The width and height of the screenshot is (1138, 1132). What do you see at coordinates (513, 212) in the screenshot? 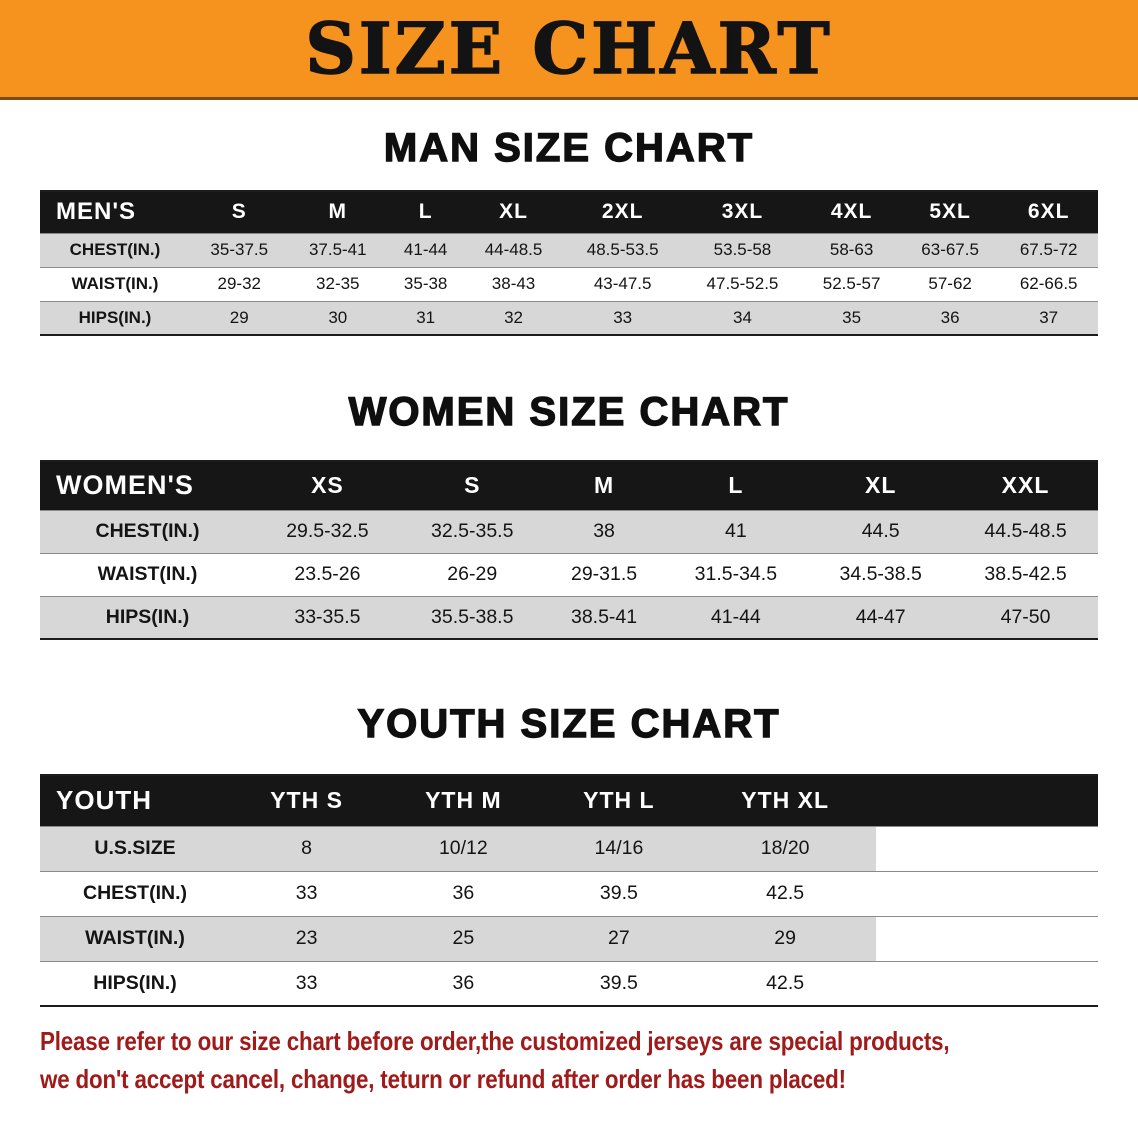
I see `column-header: XL` at bounding box center [513, 212].